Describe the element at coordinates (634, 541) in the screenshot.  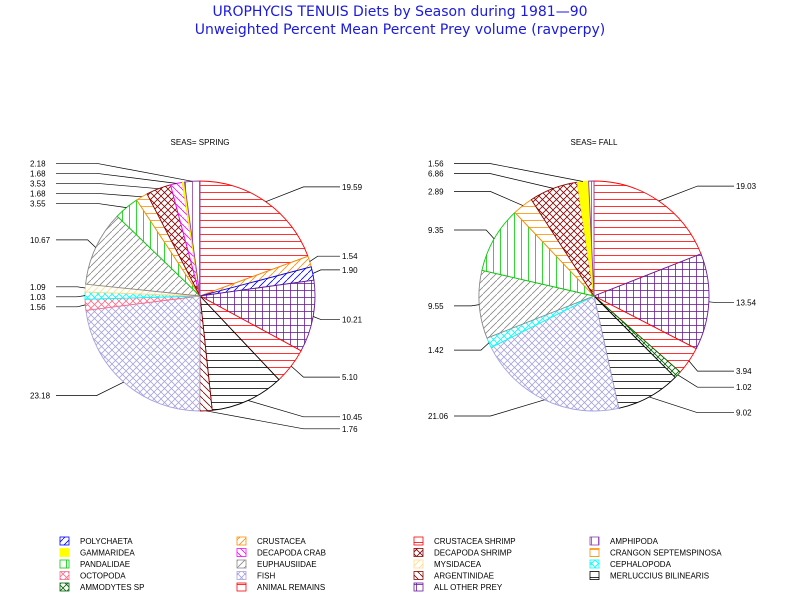
I see `legend-label-amphipoda: AMPHIPODA` at that location.